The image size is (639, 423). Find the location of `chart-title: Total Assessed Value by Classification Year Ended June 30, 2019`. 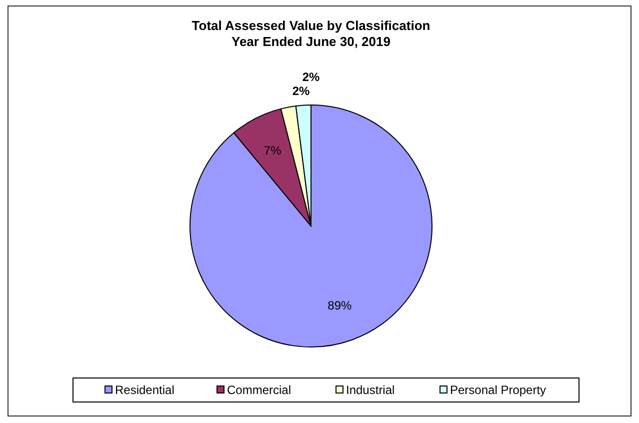

chart-title: Total Assessed Value by Classification Year Ended June 30, 2019 is located at coordinates (311, 33).